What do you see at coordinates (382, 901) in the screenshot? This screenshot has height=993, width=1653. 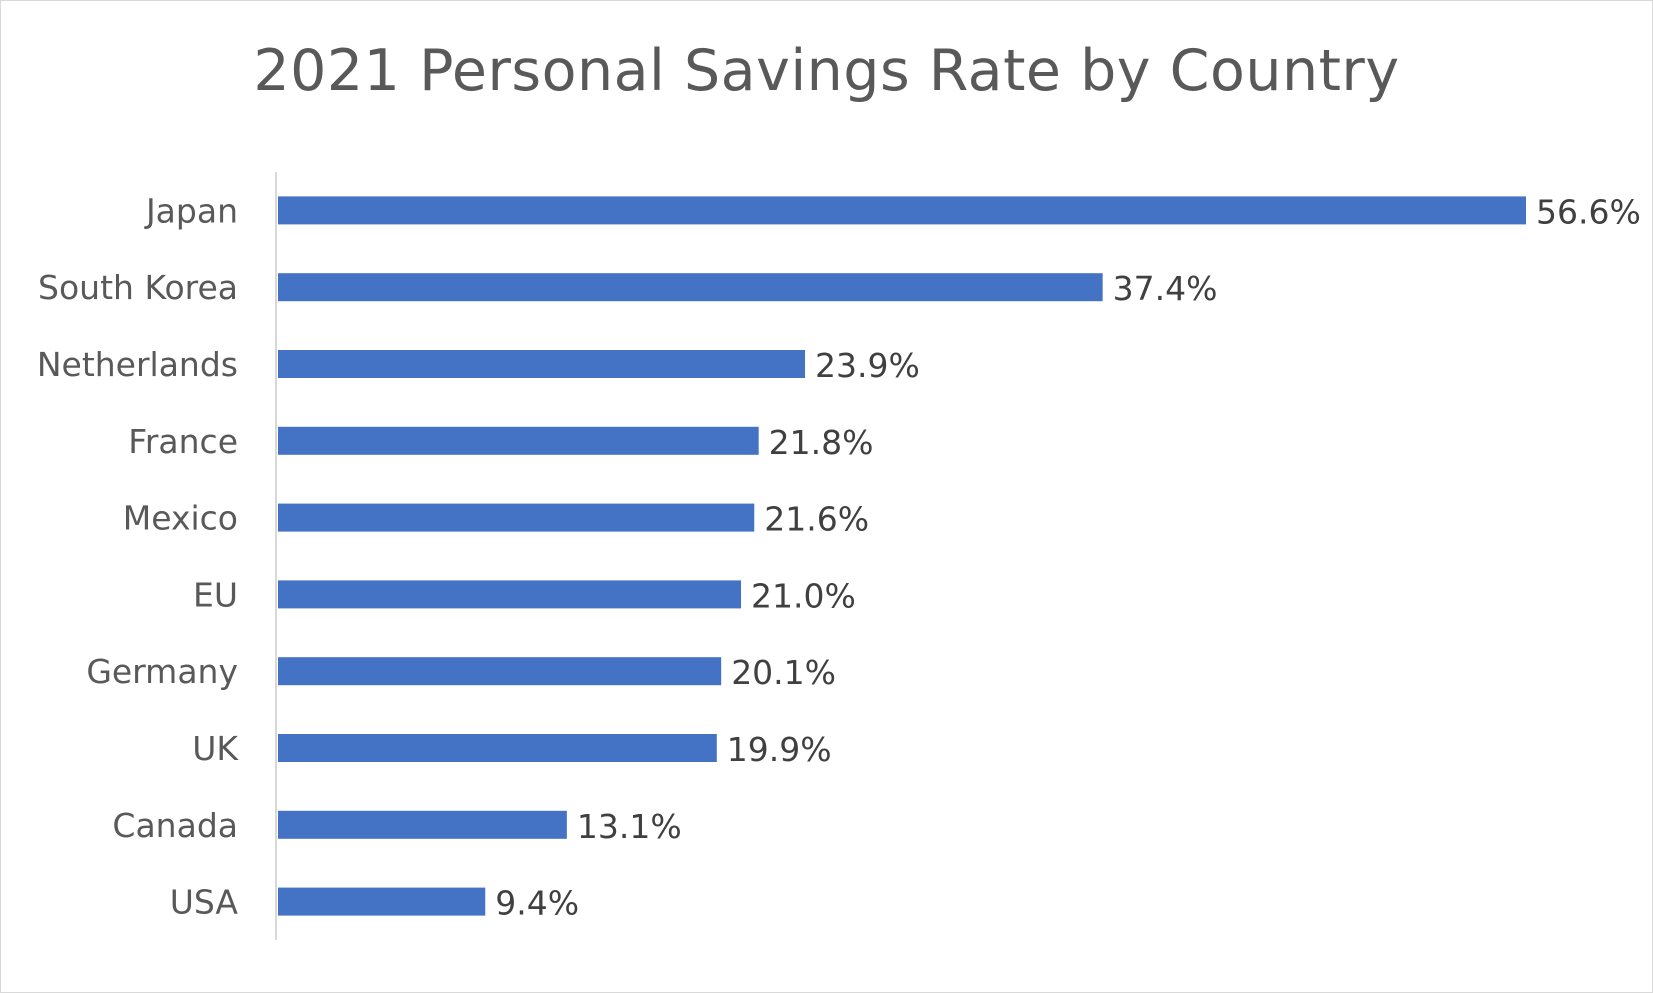 I see `bar-usa` at bounding box center [382, 901].